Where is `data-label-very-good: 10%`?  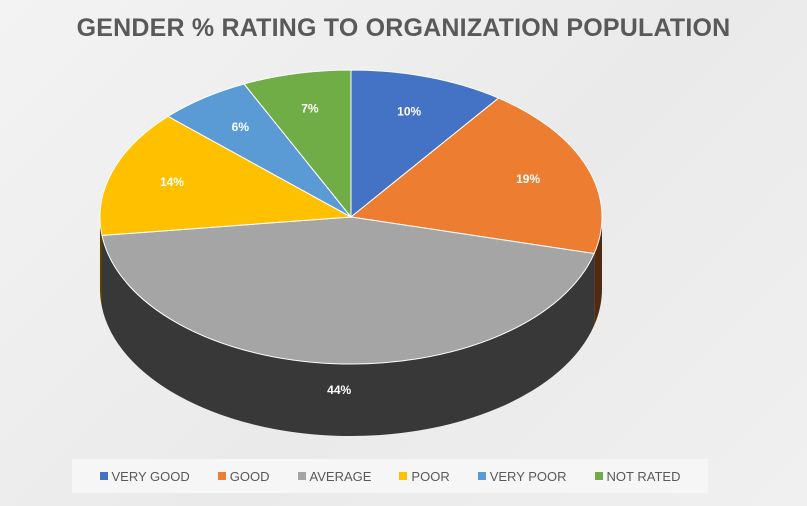
data-label-very-good: 10% is located at coordinates (409, 111).